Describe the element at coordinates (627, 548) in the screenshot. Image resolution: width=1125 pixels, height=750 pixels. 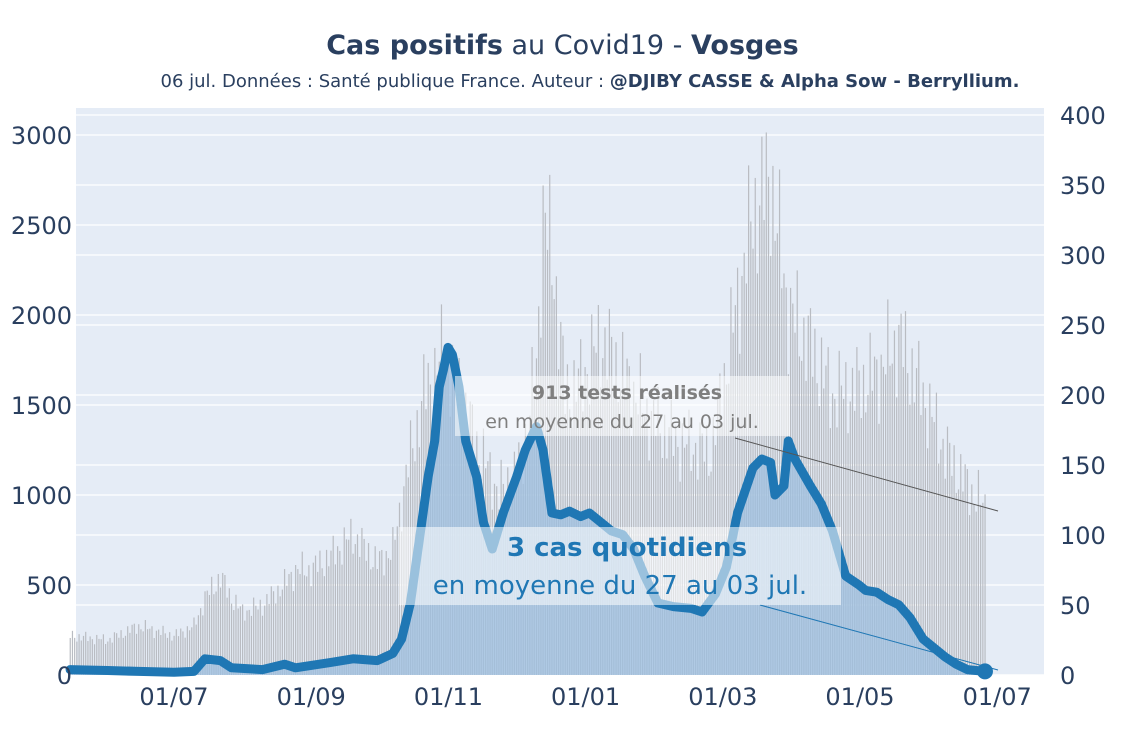
I see `cases-annotation-title: 3 cas quotidiens` at that location.